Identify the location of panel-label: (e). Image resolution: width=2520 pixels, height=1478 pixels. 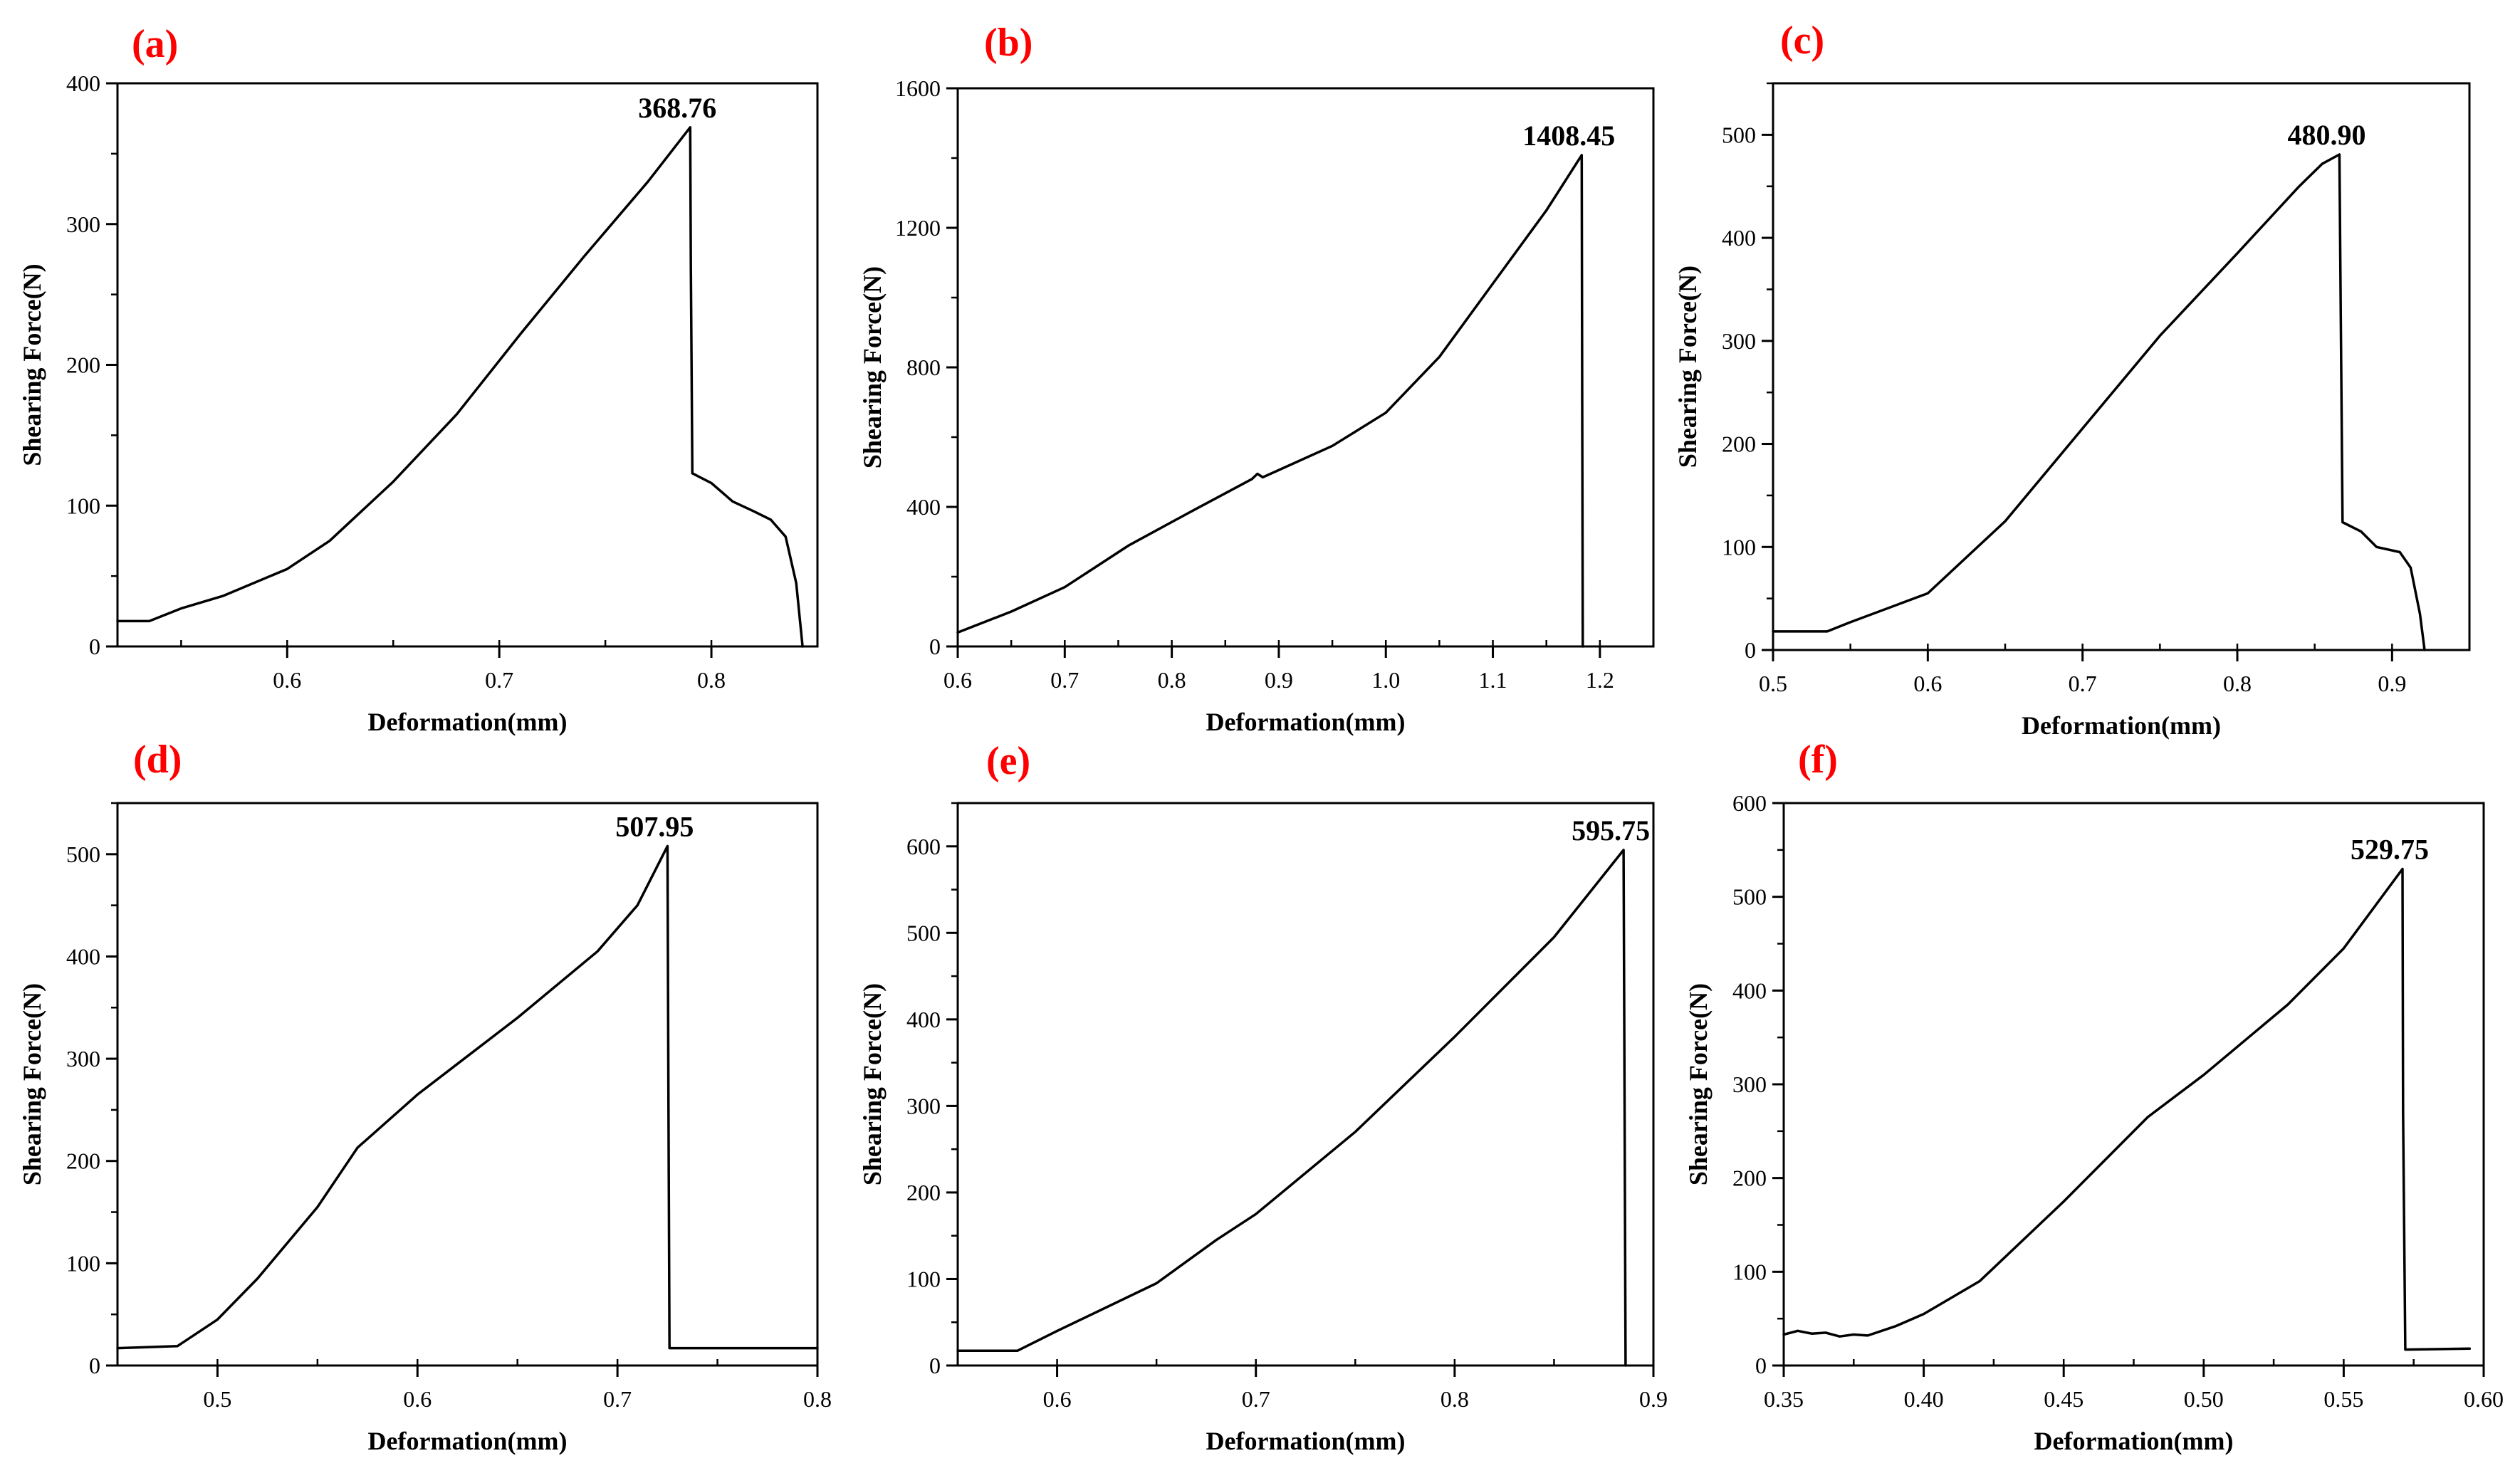
(1008, 761).